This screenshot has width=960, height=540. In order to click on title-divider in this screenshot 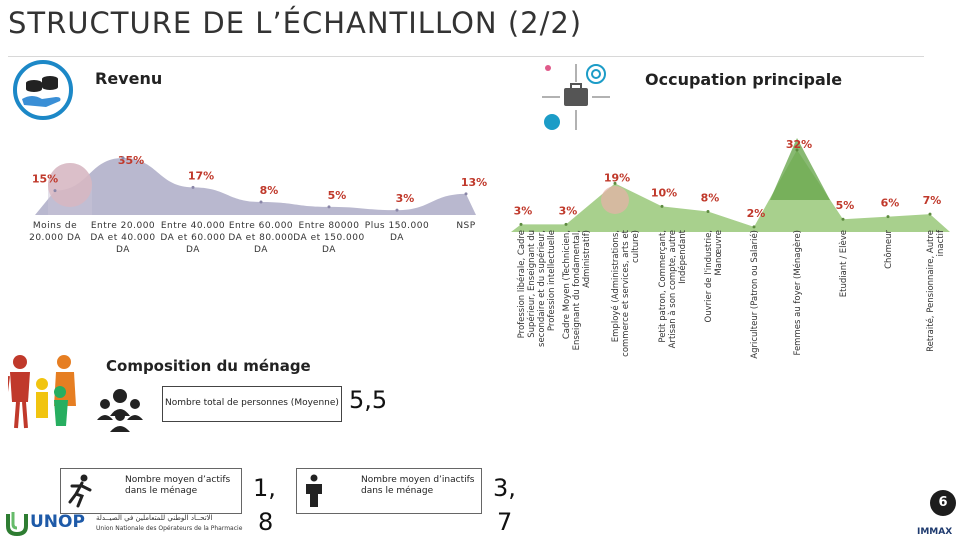, I will do `click(466, 56)`.